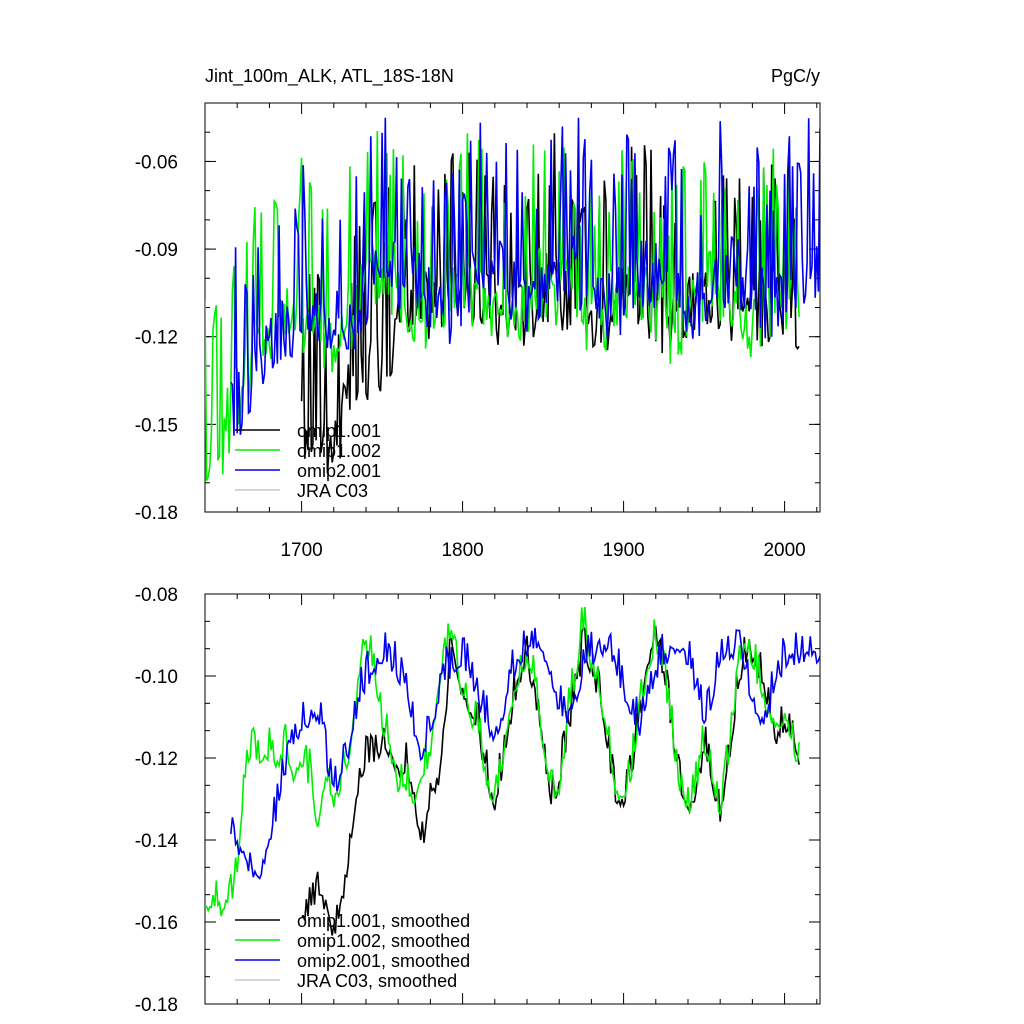 This screenshot has width=1024, height=1024. I want to click on x-tick-label: 1800, so click(462, 550).